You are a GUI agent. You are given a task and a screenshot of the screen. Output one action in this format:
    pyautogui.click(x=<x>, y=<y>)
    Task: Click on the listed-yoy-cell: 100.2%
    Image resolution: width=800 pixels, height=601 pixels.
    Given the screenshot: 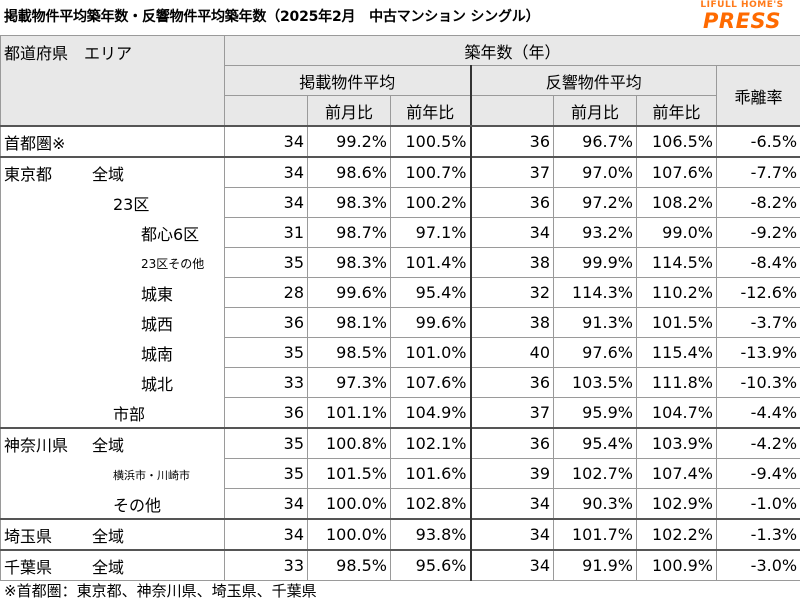 What is the action you would take?
    pyautogui.click(x=431, y=203)
    